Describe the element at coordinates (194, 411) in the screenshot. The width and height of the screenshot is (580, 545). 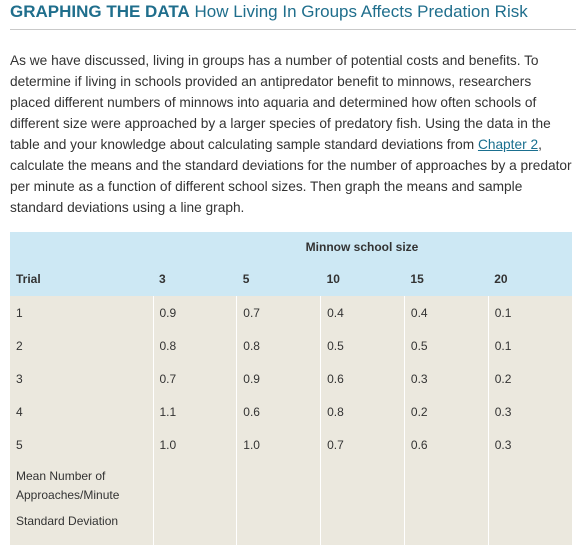
I see `value-cell: 1.1` at that location.